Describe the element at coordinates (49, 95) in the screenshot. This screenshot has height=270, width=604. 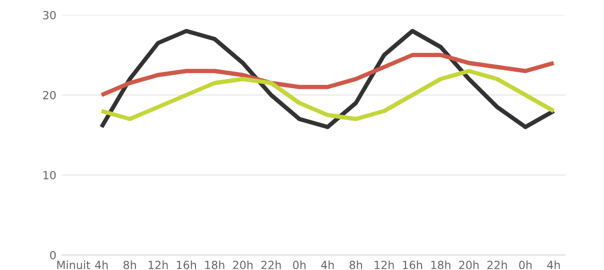
I see `y-tick-label: 20` at that location.